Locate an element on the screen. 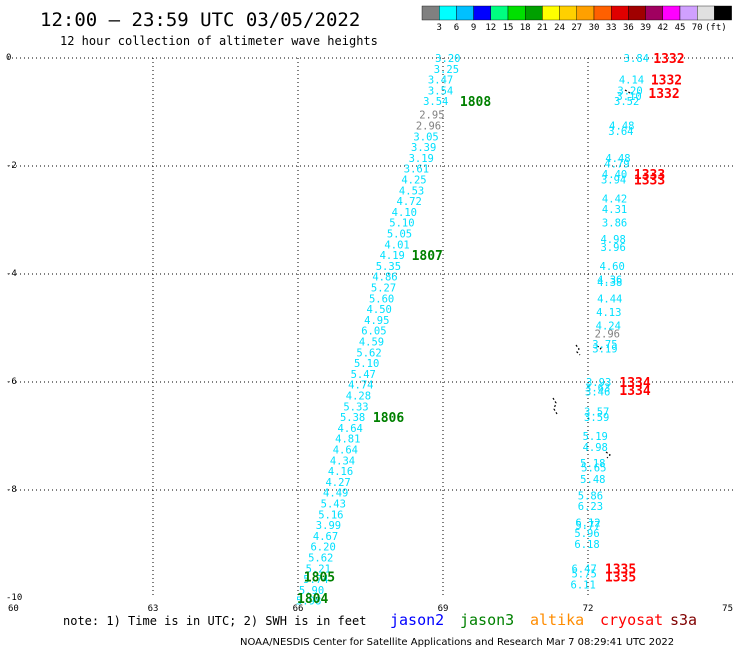 The height and width of the screenshot is (650, 740). wave-height-value: 4.64 is located at coordinates (345, 451).